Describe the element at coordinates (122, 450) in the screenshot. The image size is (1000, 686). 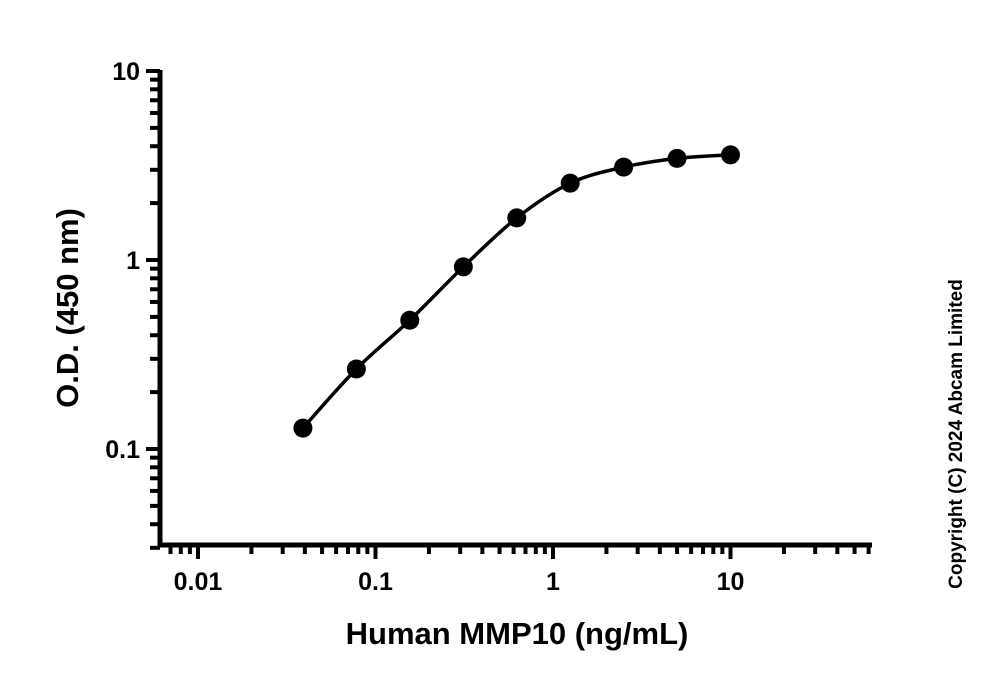
I see `y-tick-label: 0.1` at that location.